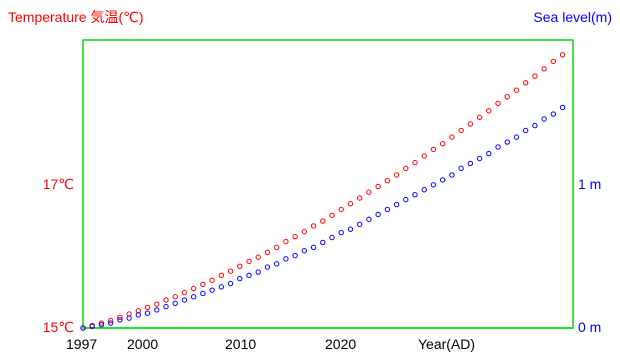  Describe the element at coordinates (76, 17) in the screenshot. I see `left-axis-title: Temperature 気温(℃)` at that location.